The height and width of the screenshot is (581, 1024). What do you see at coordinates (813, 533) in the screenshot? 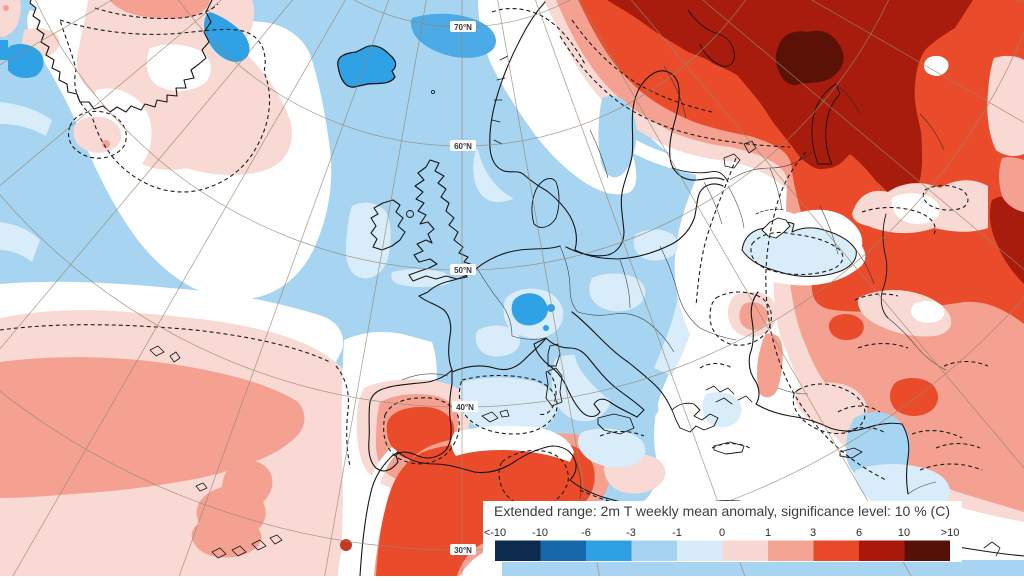
I see `svg-text: 3` at bounding box center [813, 533].